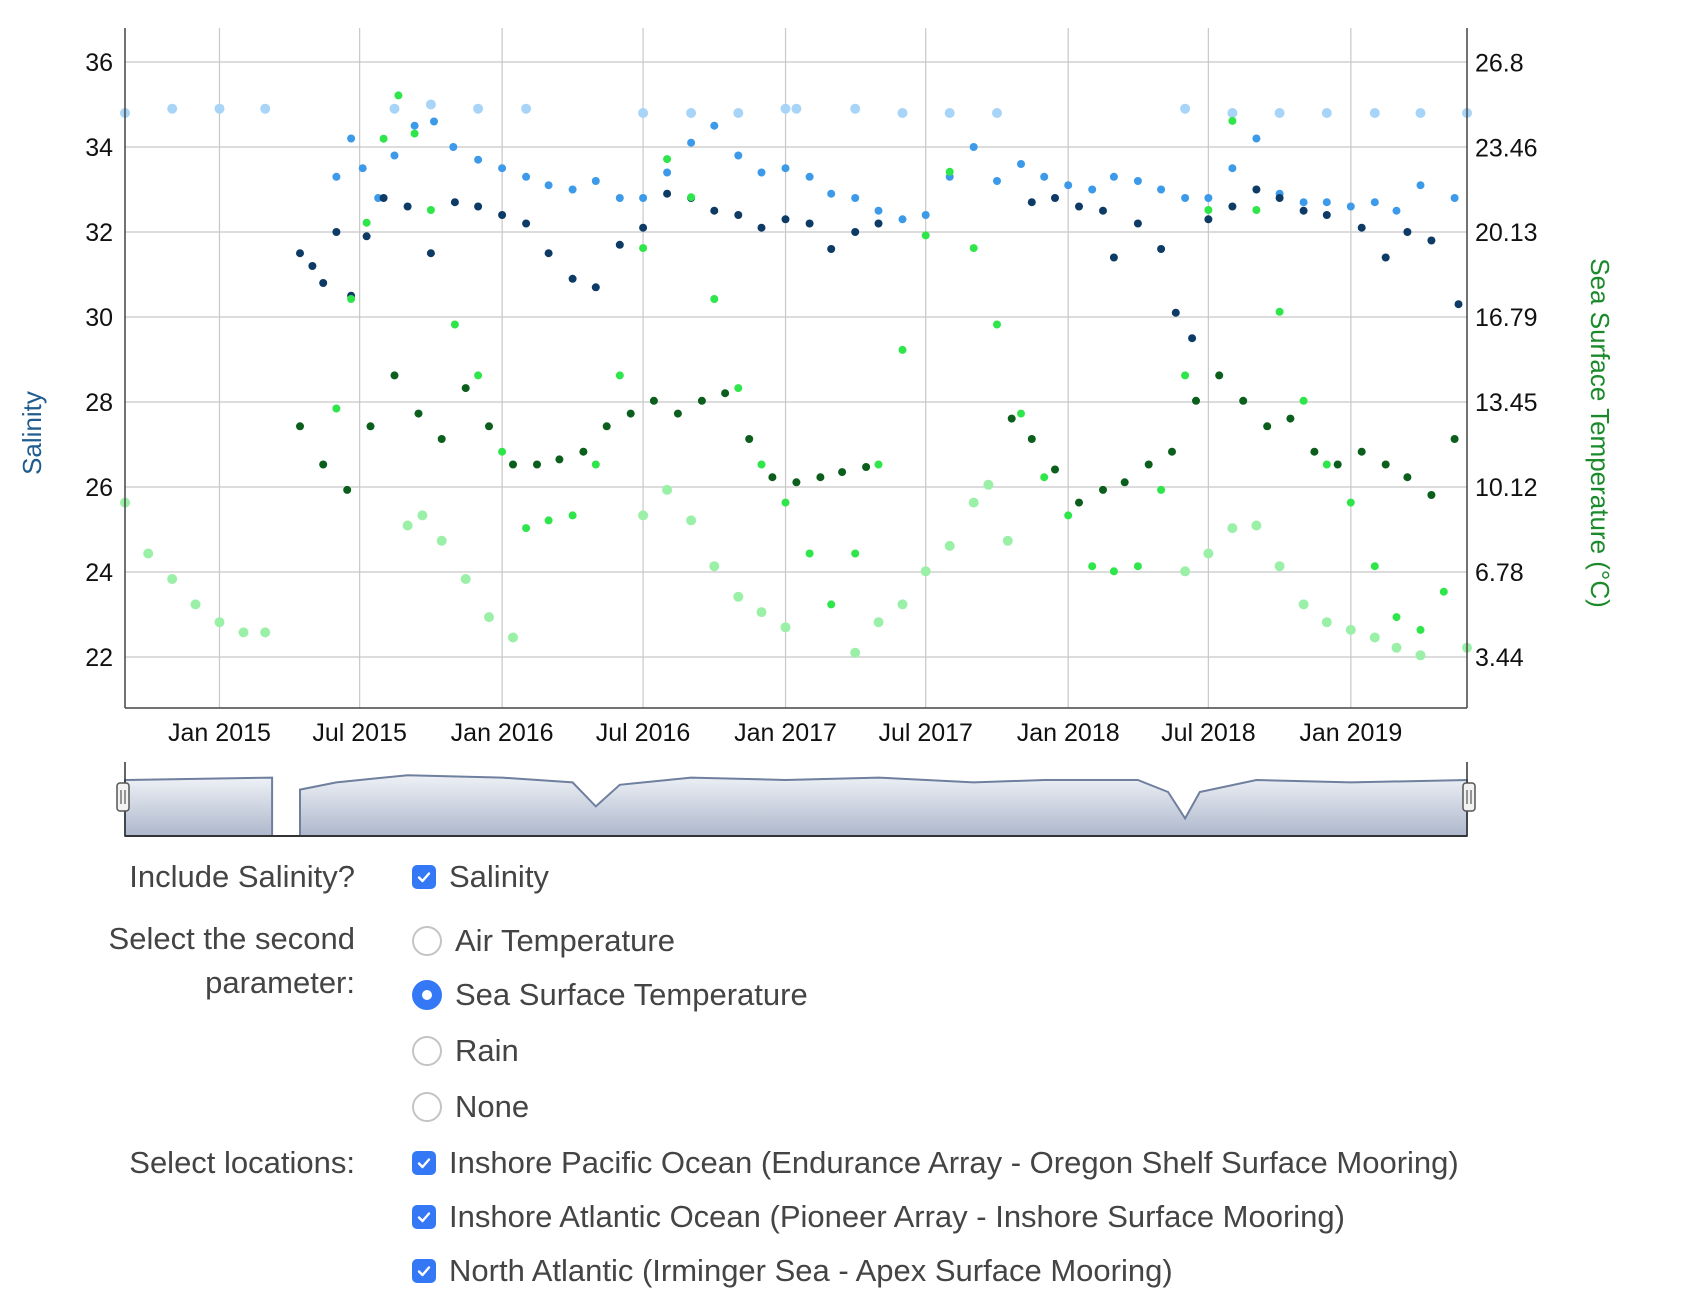 This screenshot has width=1702, height=1296. I want to click on check-icon, so click(424, 1271).